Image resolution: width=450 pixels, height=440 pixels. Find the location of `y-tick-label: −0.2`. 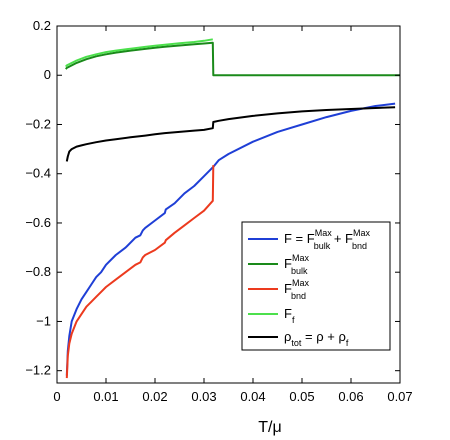

y-tick-label: −0.2 is located at coordinates (38, 123).